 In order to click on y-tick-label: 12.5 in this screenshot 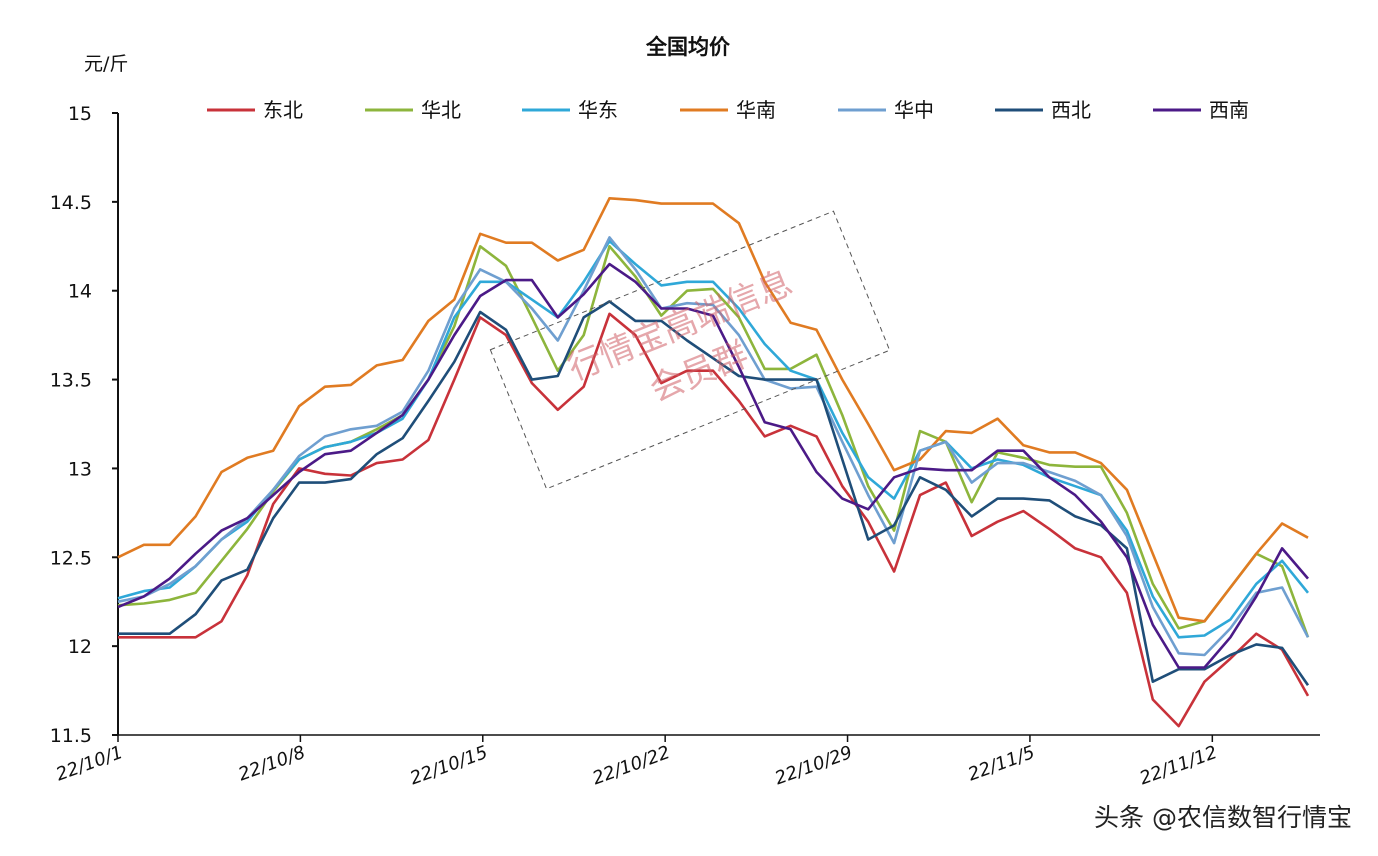, I will do `click(71, 558)`.